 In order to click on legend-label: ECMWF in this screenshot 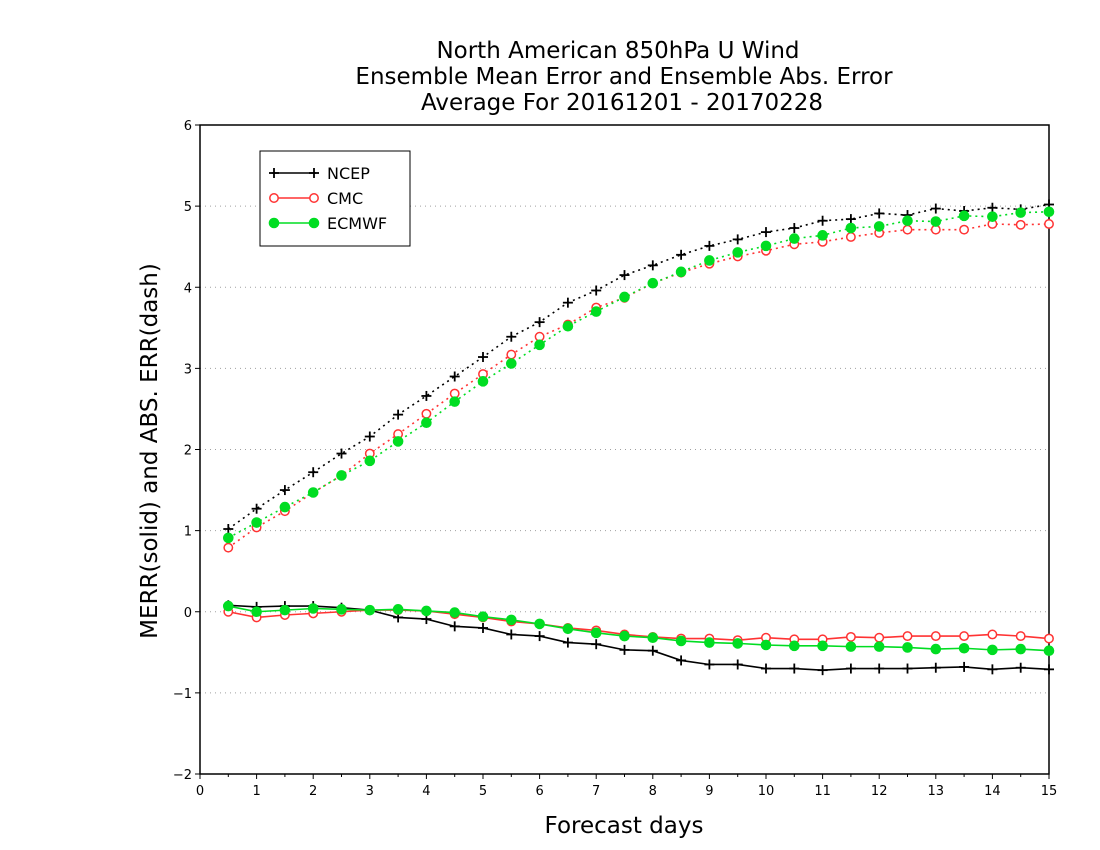, I will do `click(357, 223)`.